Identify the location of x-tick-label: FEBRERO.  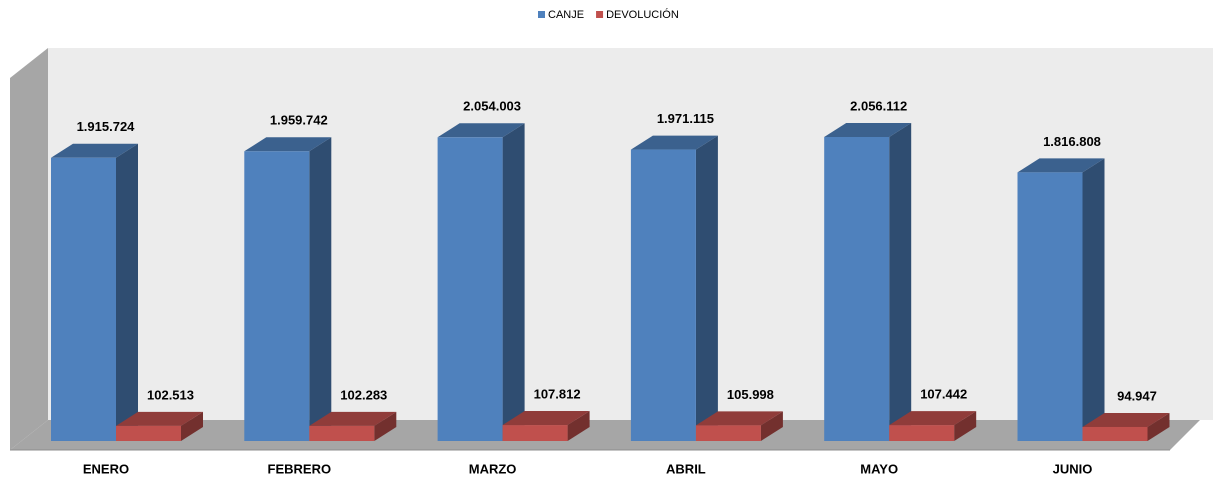
(300, 468).